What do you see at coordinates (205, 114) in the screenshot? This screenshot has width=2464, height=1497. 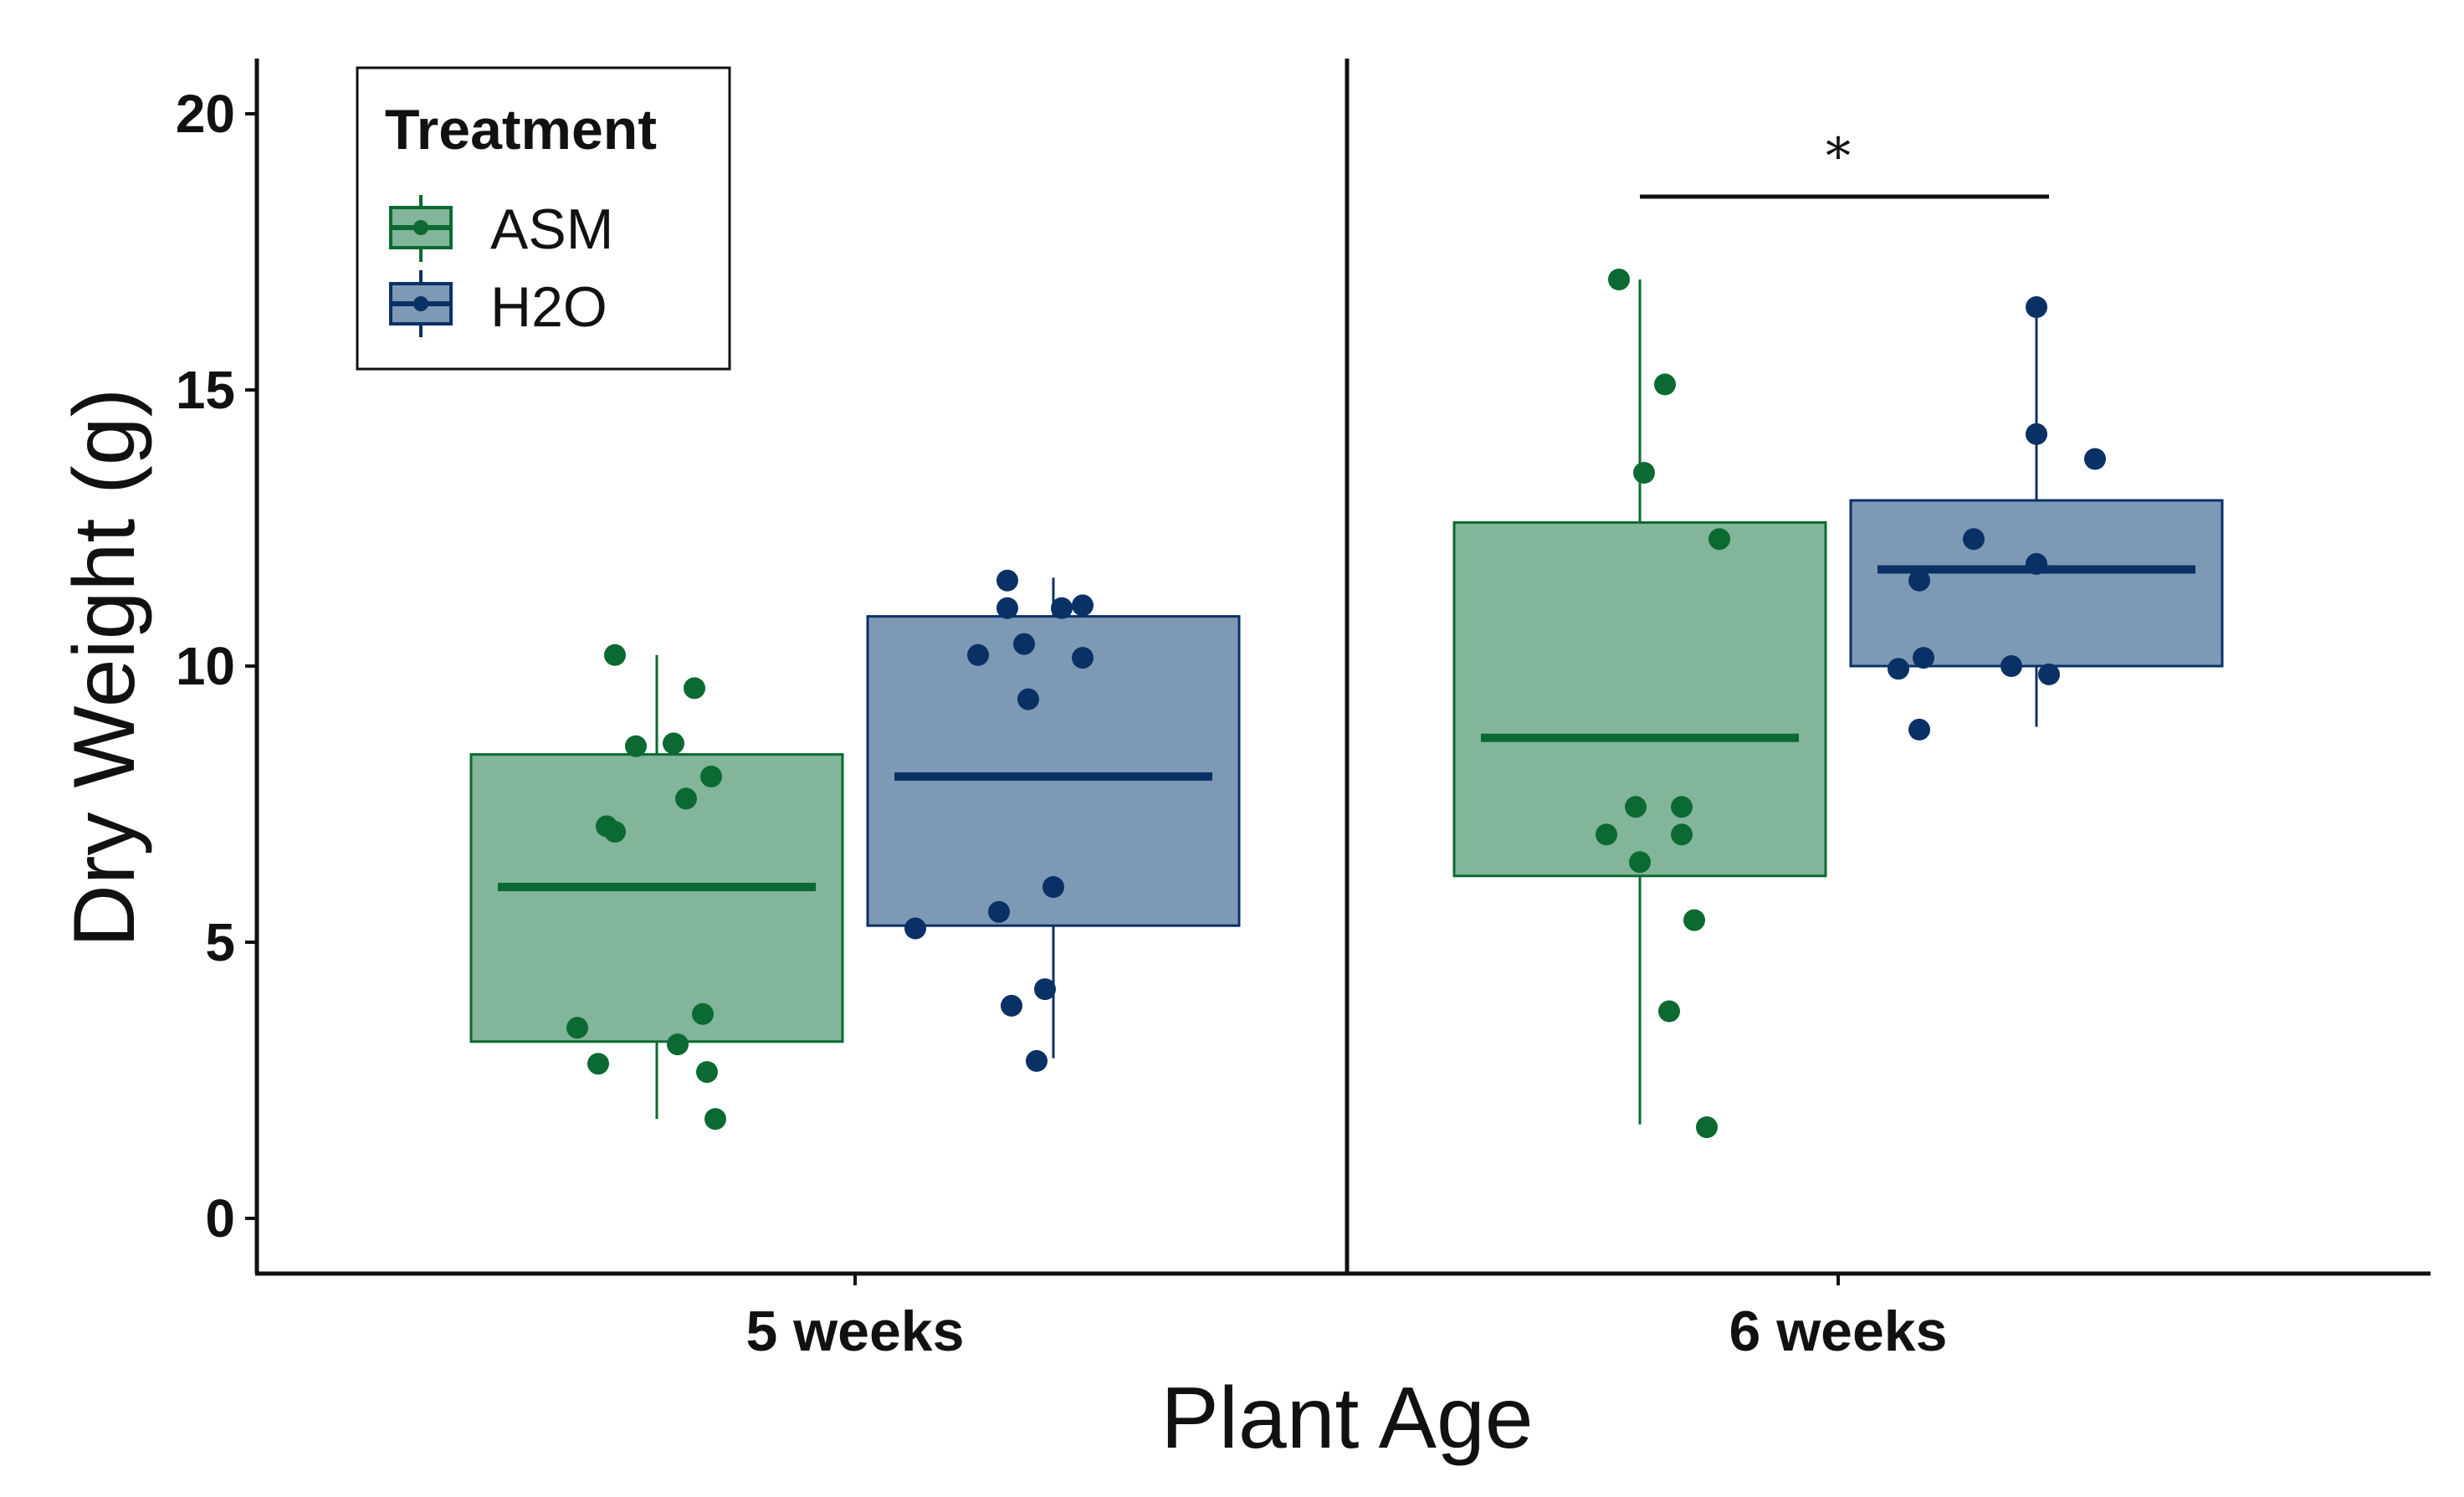 I see `y-tick-label: 20` at bounding box center [205, 114].